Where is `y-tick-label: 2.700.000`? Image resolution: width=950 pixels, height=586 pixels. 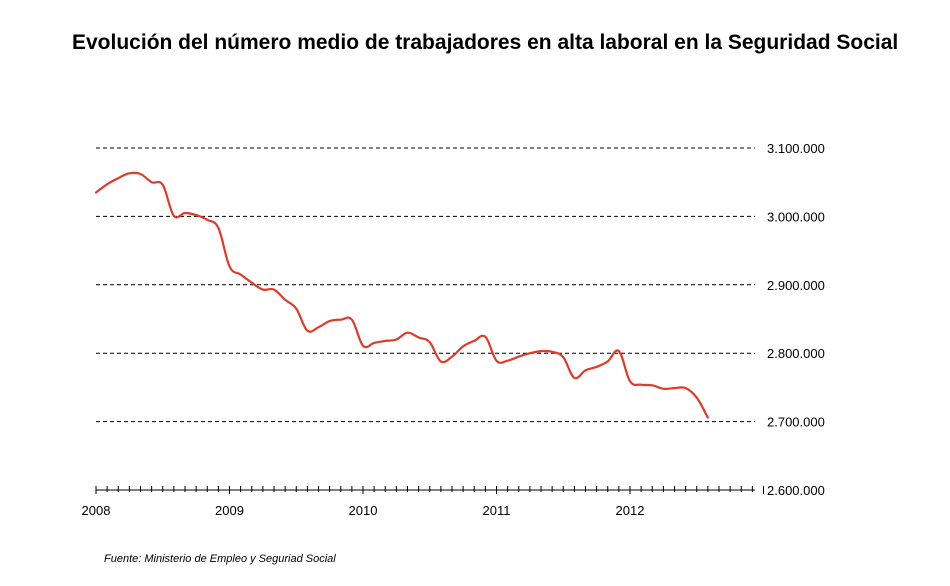 y-tick-label: 2.700.000 is located at coordinates (796, 422).